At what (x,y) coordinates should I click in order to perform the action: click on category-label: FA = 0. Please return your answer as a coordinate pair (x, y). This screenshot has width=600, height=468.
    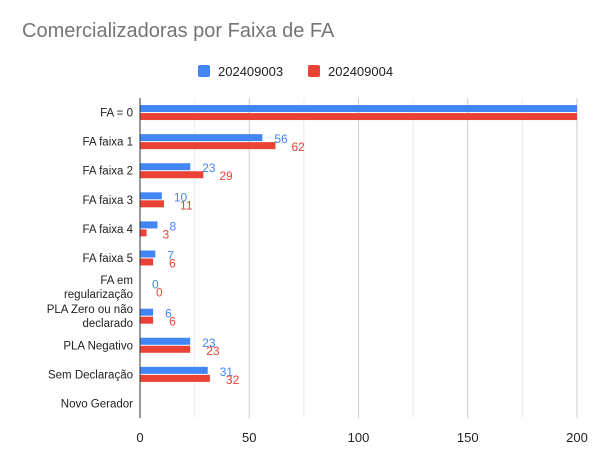
    Looking at the image, I should click on (116, 114).